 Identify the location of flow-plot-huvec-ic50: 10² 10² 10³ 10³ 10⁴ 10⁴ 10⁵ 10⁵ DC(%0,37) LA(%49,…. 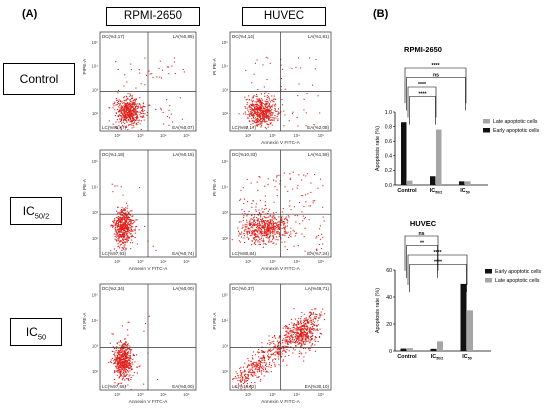
(272, 343).